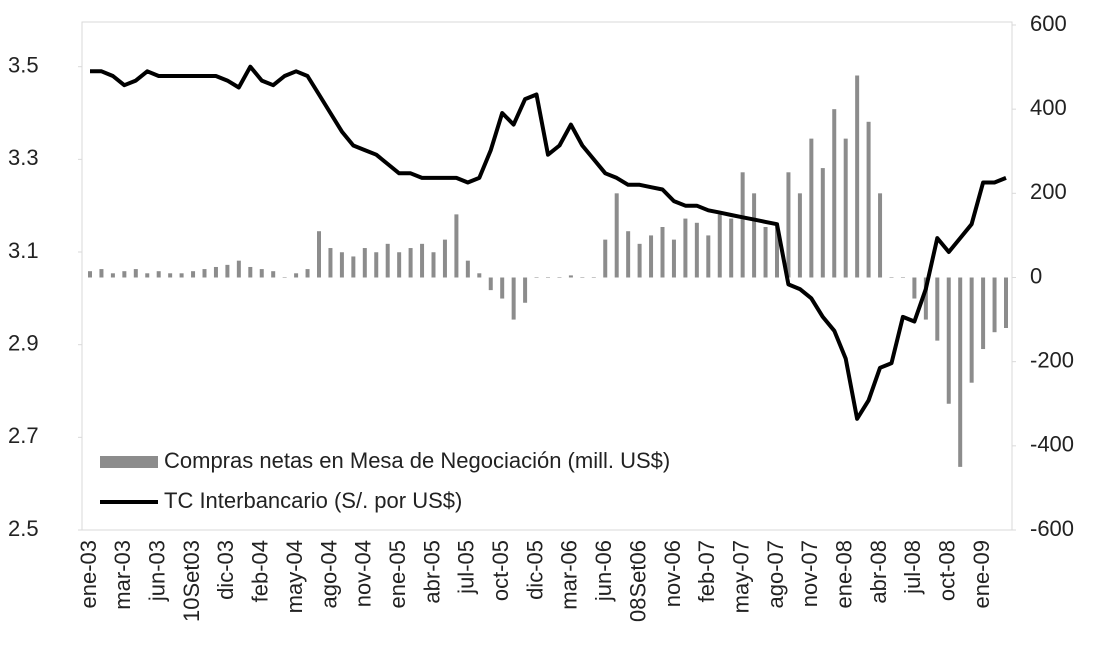  What do you see at coordinates (294, 576) in the screenshot?
I see `x-tick-label: may-04` at bounding box center [294, 576].